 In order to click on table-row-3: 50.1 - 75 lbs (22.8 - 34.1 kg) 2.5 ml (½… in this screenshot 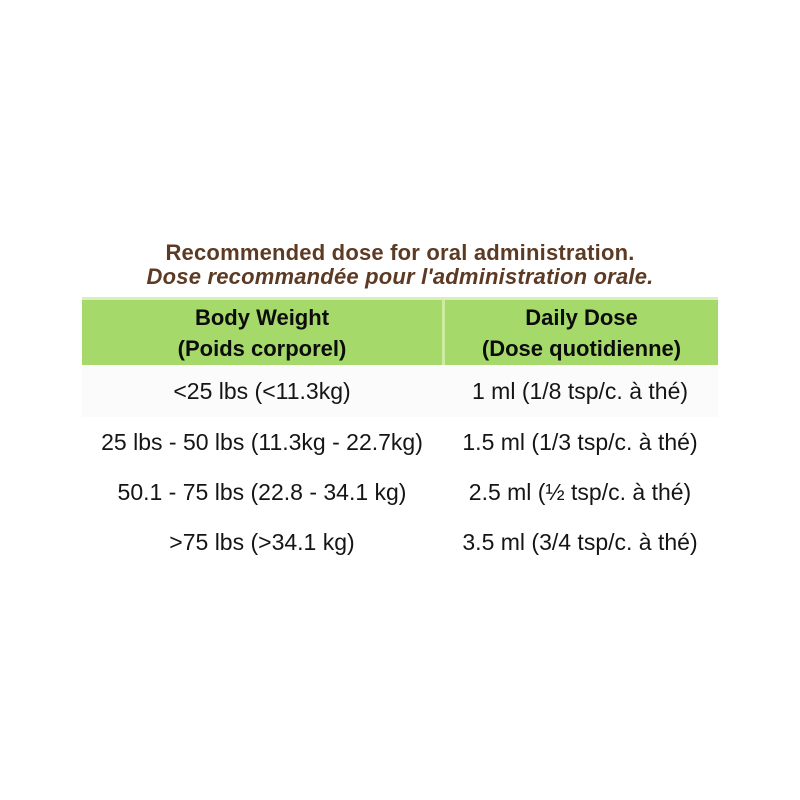, I will do `click(400, 492)`.